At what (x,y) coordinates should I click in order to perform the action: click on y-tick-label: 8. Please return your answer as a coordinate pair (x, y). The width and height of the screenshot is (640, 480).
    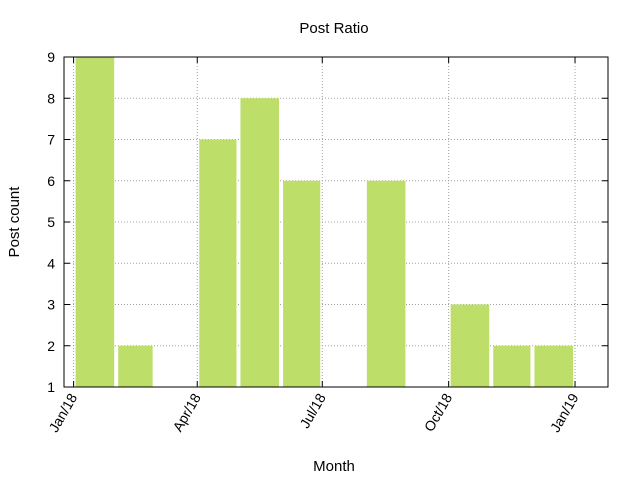
    Looking at the image, I should click on (51, 98).